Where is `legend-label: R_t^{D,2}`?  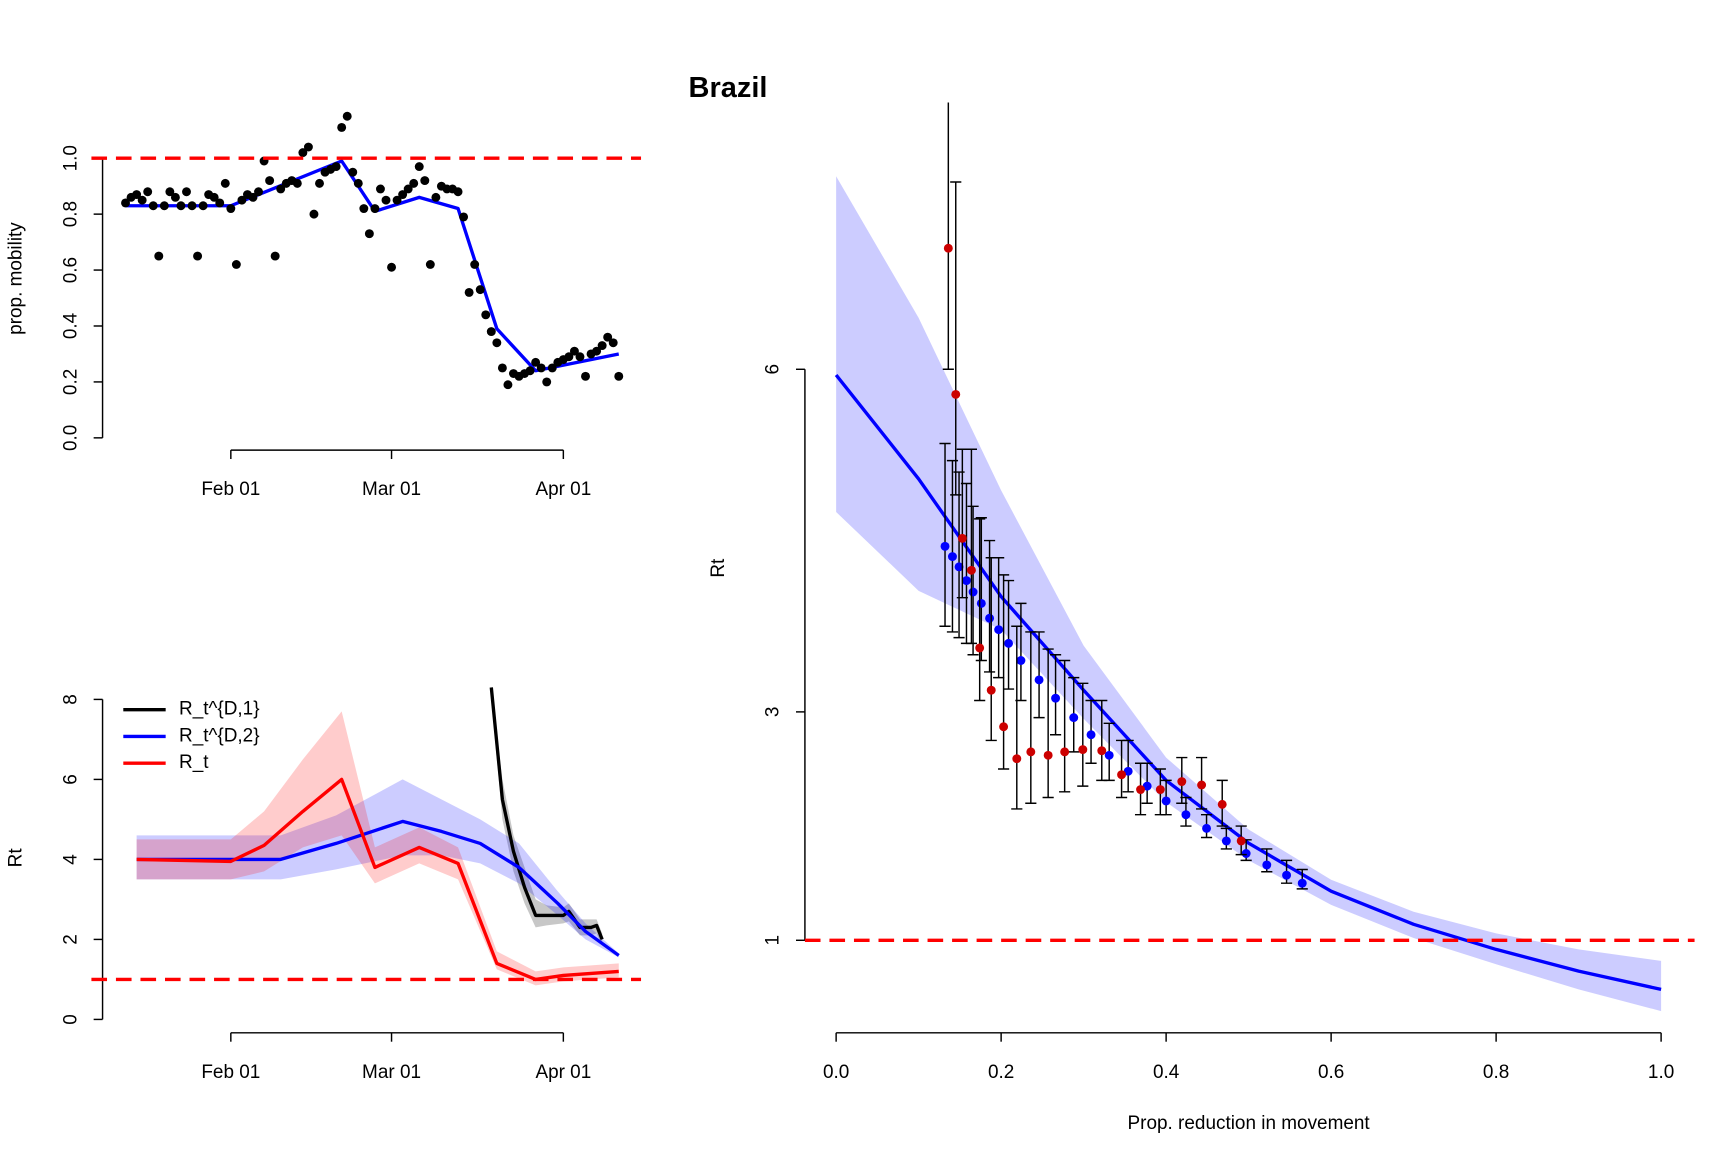 legend-label: R_t^{D,2} is located at coordinates (219, 735).